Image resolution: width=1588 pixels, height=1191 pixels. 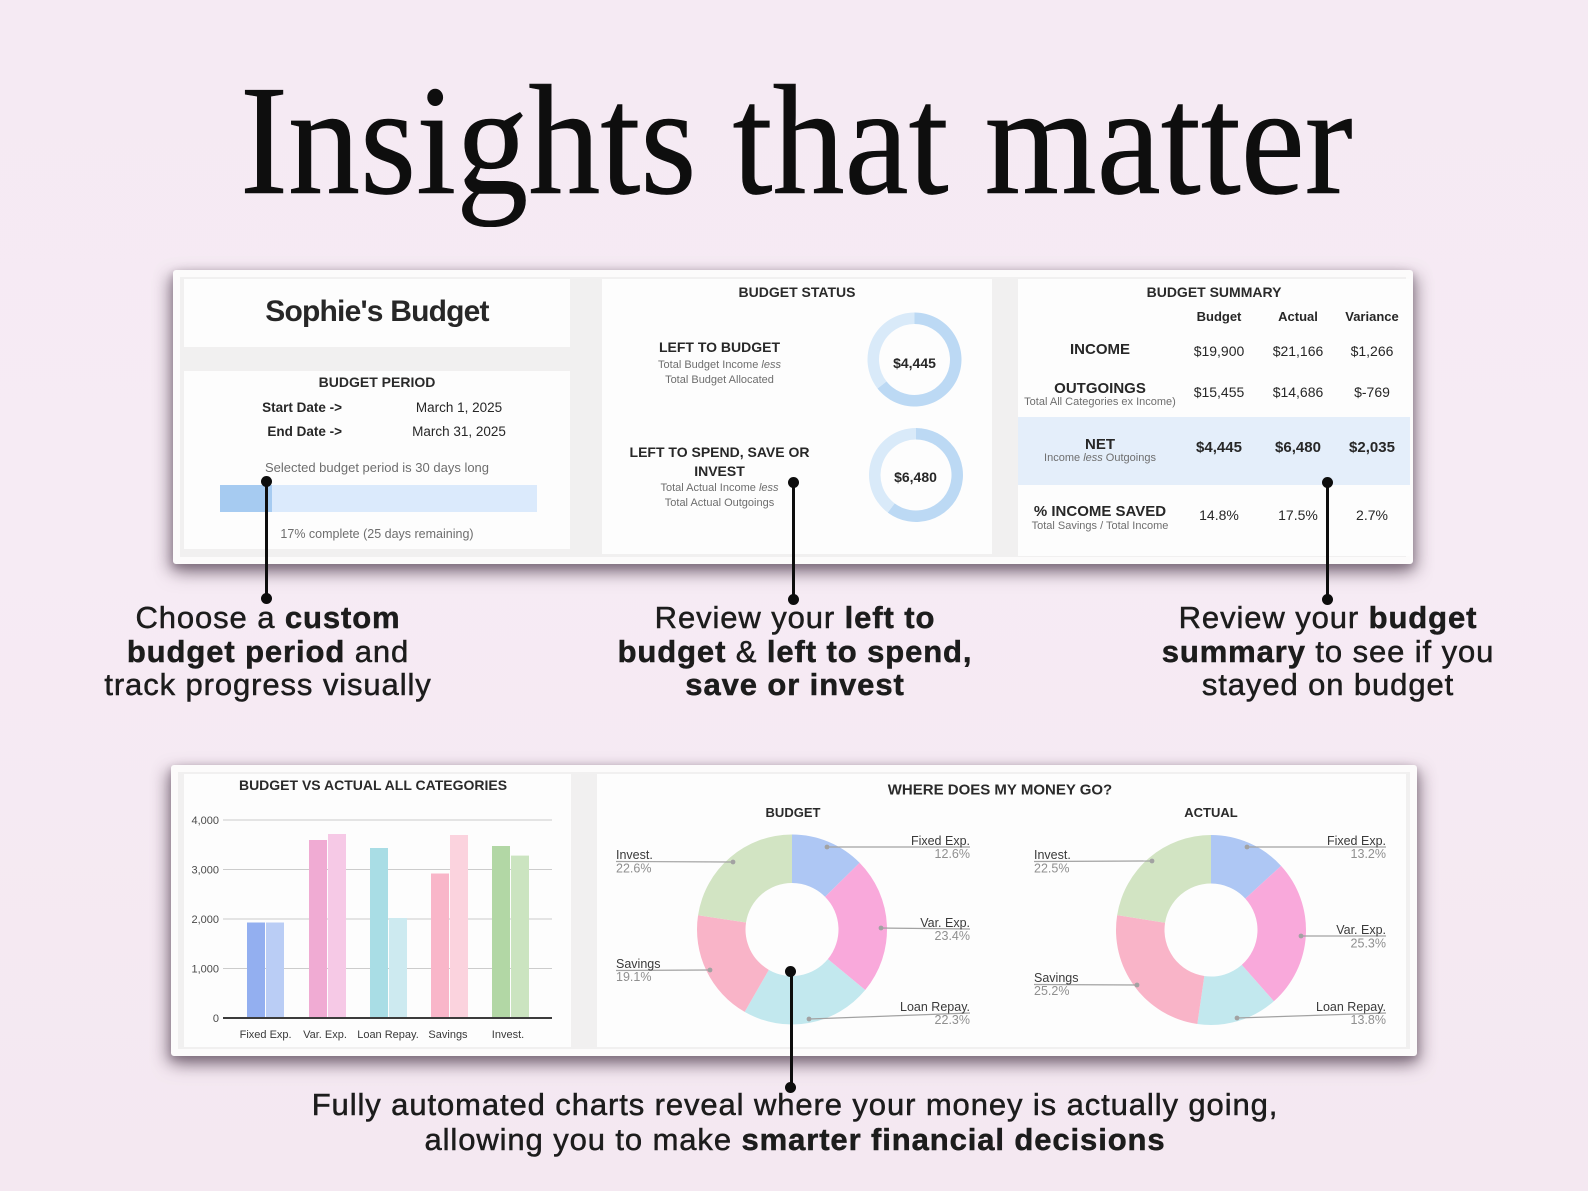 I want to click on svg-text: 12.6%, so click(x=952, y=854).